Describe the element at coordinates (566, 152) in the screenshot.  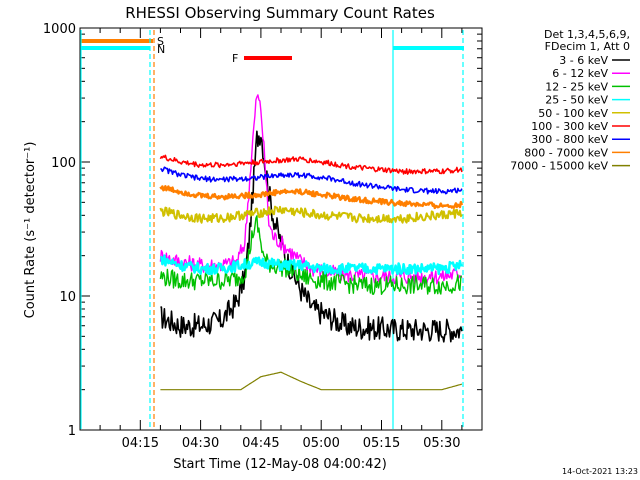
I see `legend-label: 800 - 7000 keV` at that location.